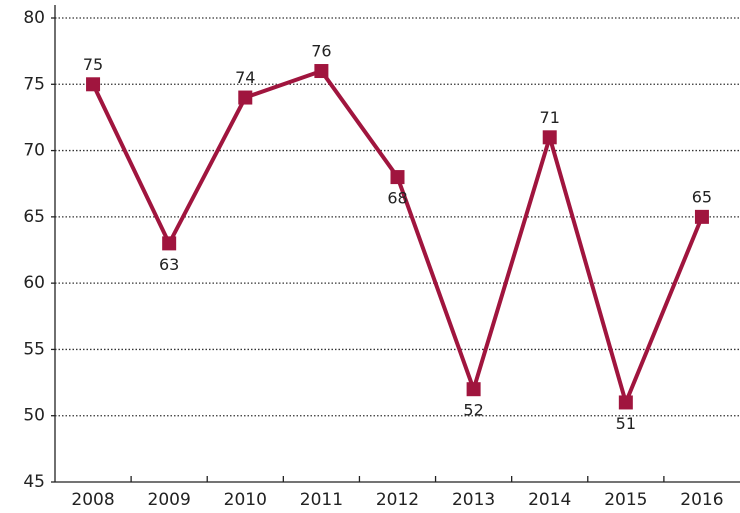  I want to click on y-tick-label: 75, so click(34, 84).